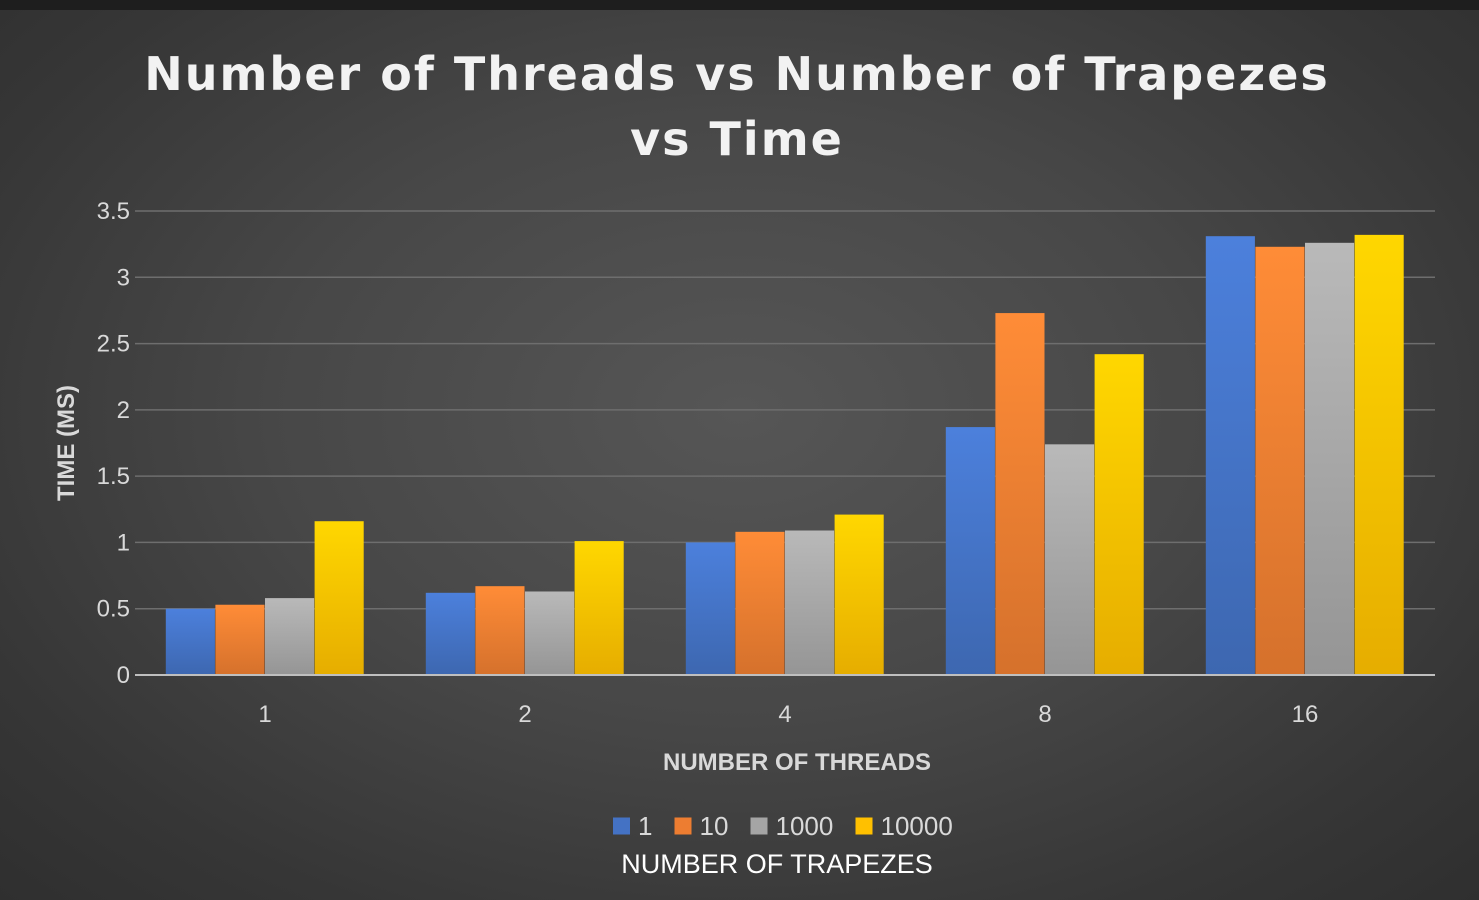 The height and width of the screenshot is (900, 1479). I want to click on legend-item: 10000, so click(904, 826).